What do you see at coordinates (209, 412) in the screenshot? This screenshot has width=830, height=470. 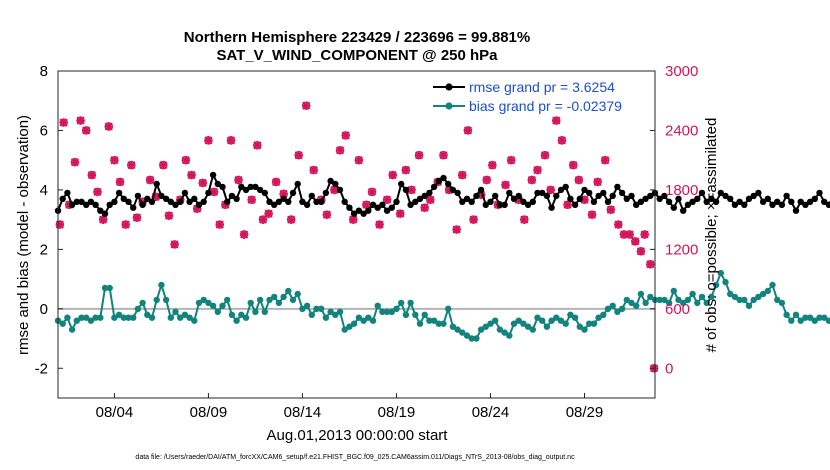 I see `x-tick-label: 08/09` at bounding box center [209, 412].